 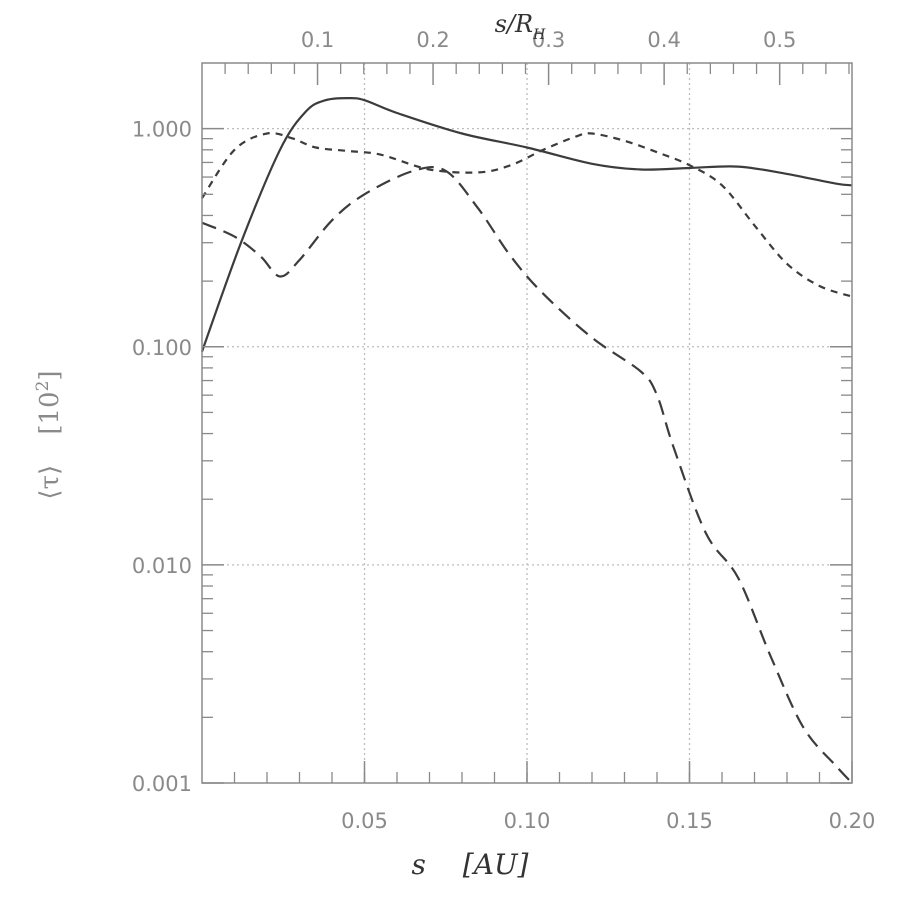 I want to click on x2-tick-label: 0.4, so click(x=663, y=40).